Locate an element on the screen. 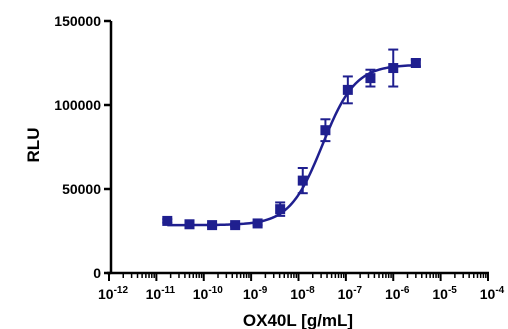  y-axis-ticks: 0 50000 100000 150000 is located at coordinates (82, 147).